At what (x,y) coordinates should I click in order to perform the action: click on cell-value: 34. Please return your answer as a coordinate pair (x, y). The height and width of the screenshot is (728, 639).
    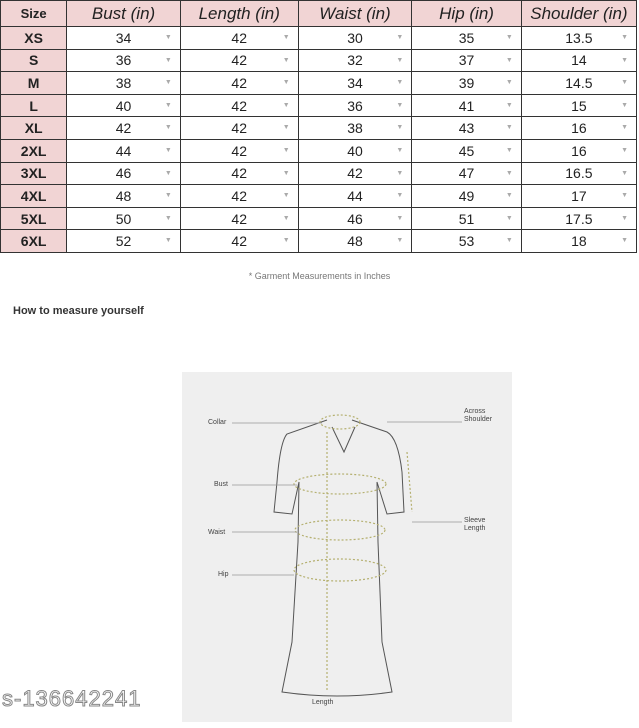
    Looking at the image, I should click on (355, 82).